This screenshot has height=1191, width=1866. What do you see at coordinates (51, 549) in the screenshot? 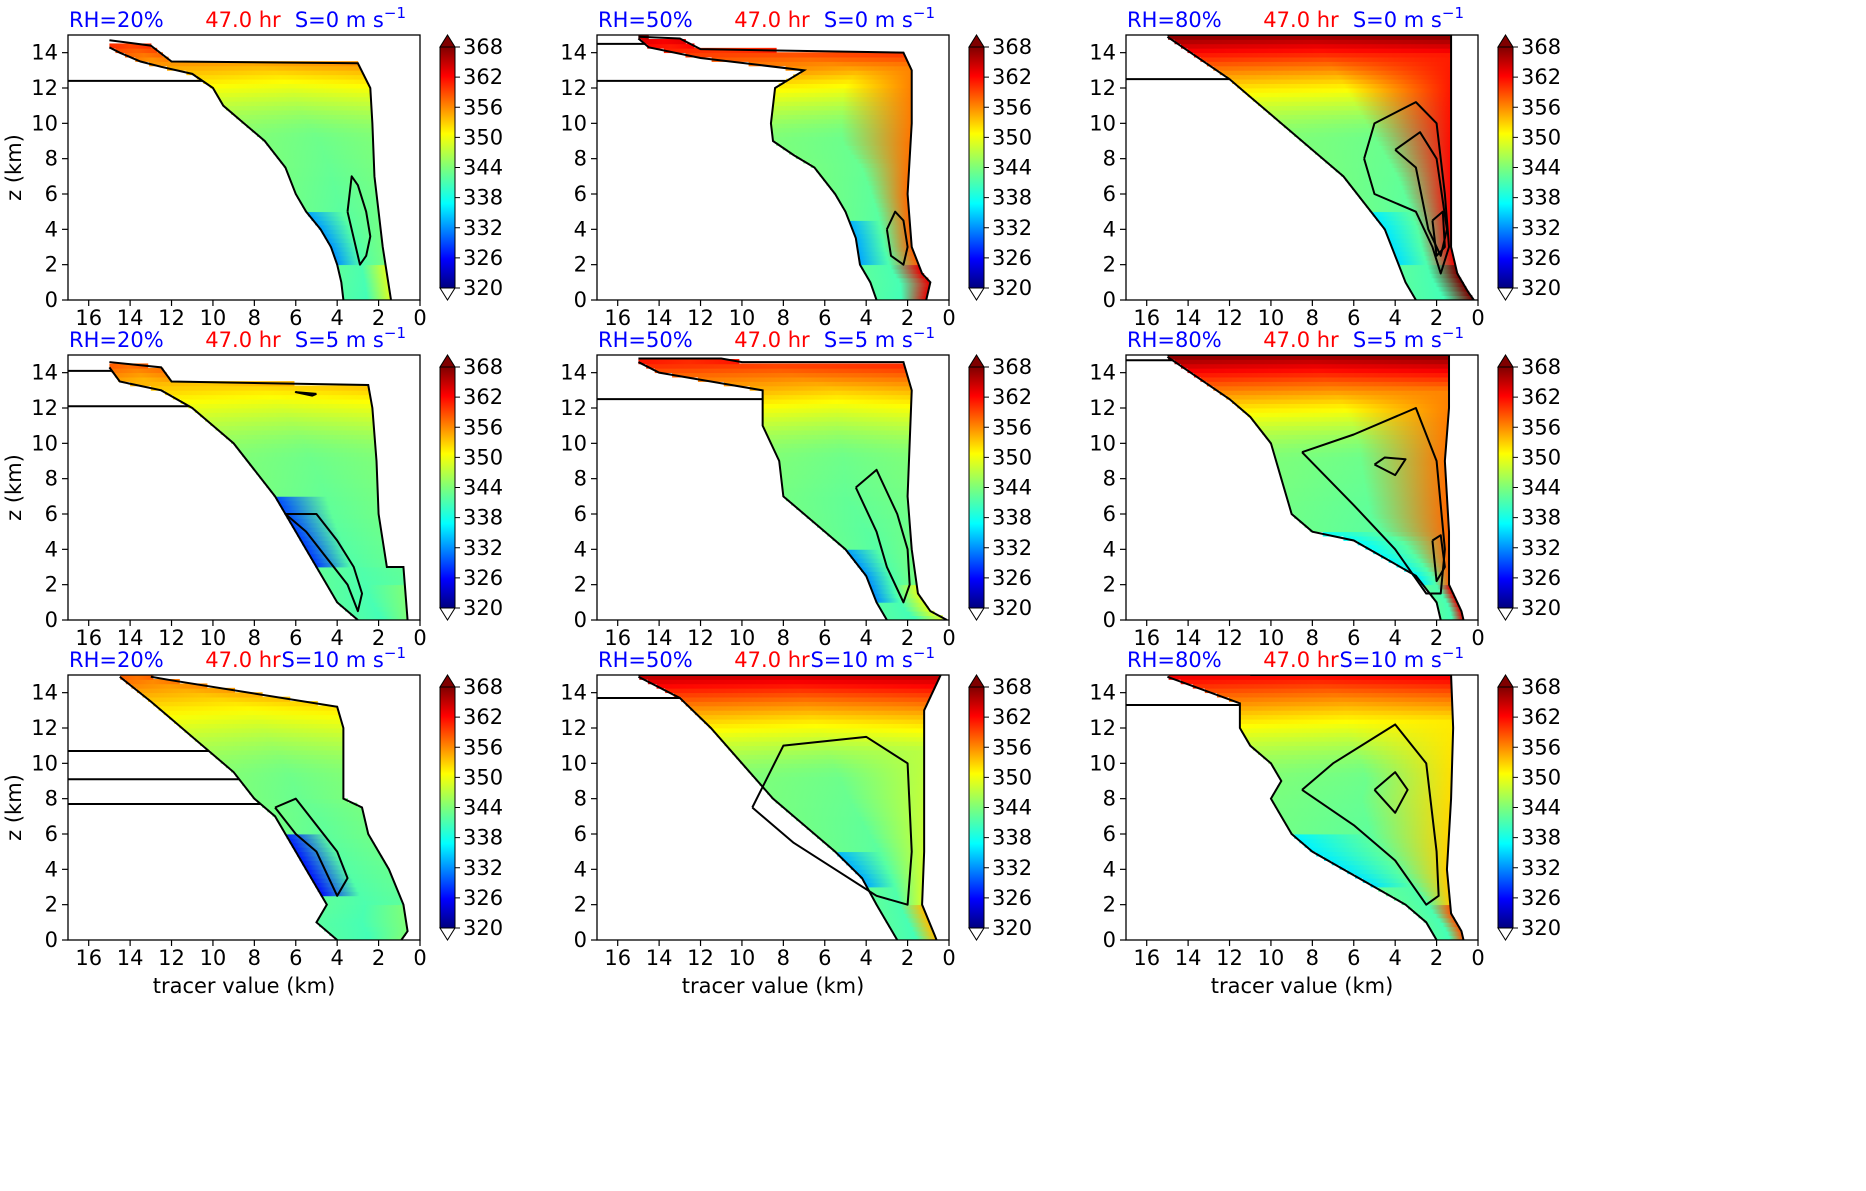
I see `y-tick-label: 4` at bounding box center [51, 549].